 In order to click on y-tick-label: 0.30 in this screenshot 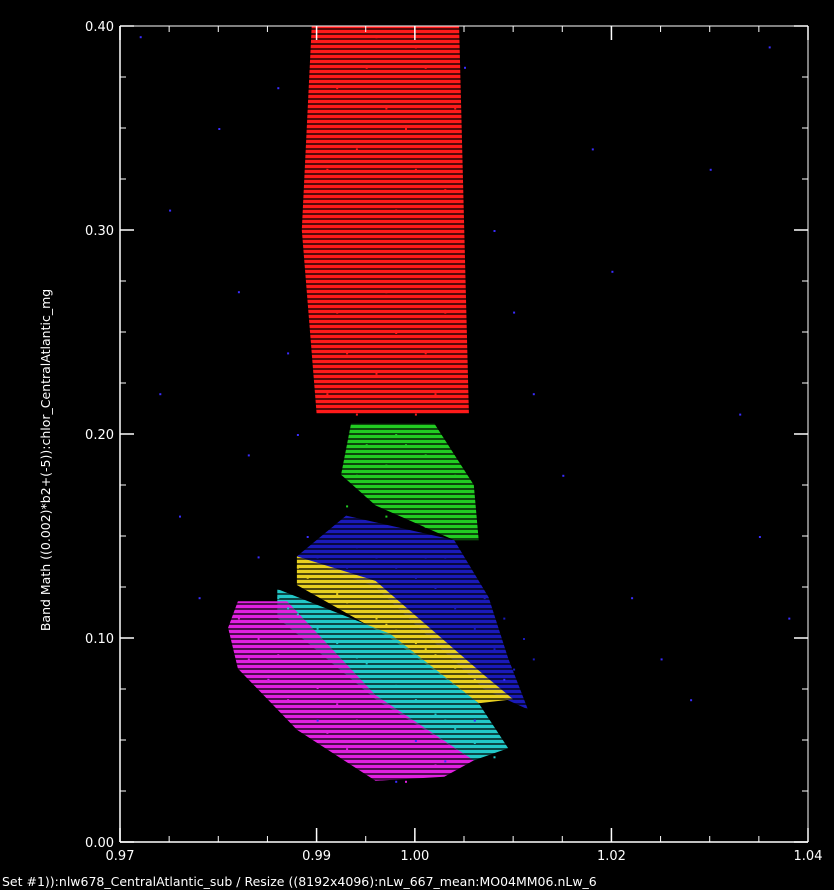, I will do `click(99, 231)`.